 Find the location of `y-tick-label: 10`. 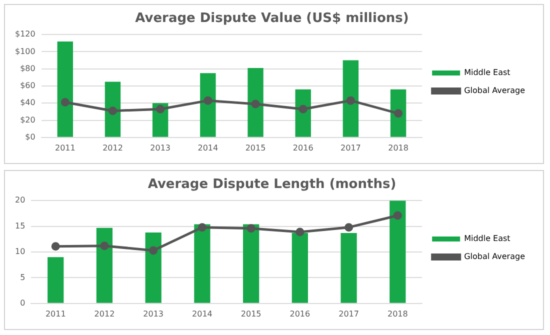

y-tick-label: 10 is located at coordinates (20, 251).